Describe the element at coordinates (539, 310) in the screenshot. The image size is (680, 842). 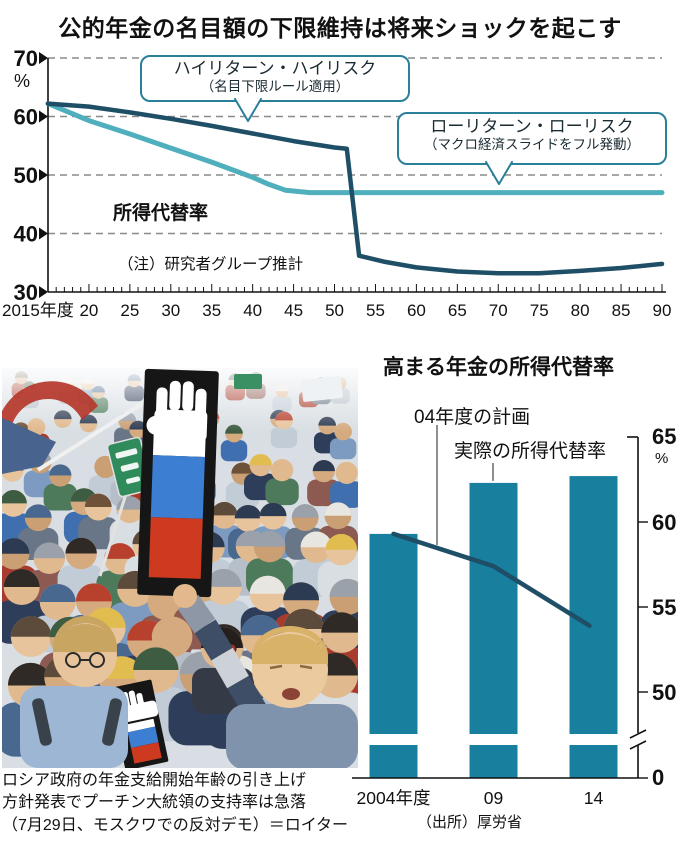
I see `x-tick-label: 75` at that location.